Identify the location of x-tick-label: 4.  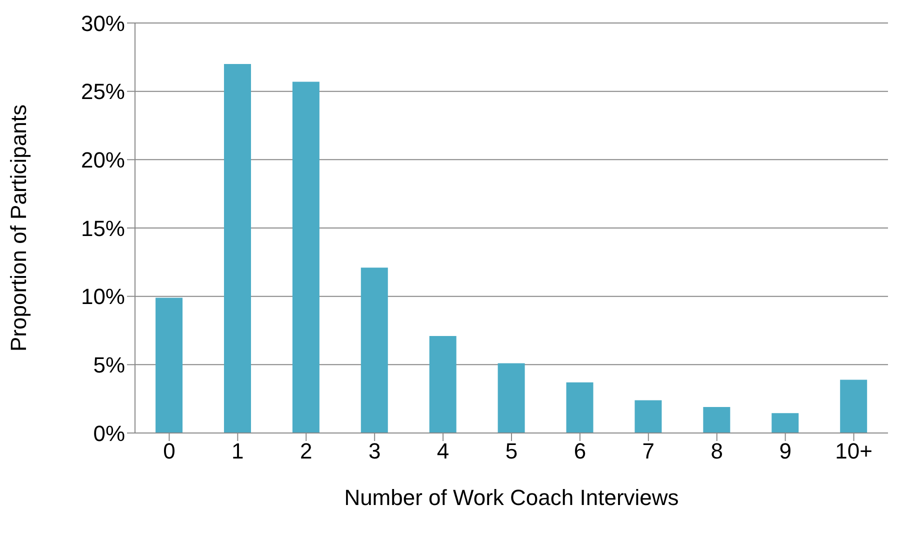
(443, 451).